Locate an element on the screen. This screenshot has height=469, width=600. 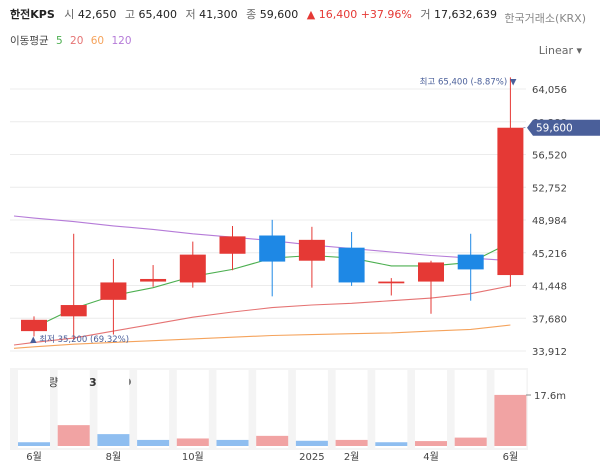
price-tick-label: 56,520 is located at coordinates (549, 156).